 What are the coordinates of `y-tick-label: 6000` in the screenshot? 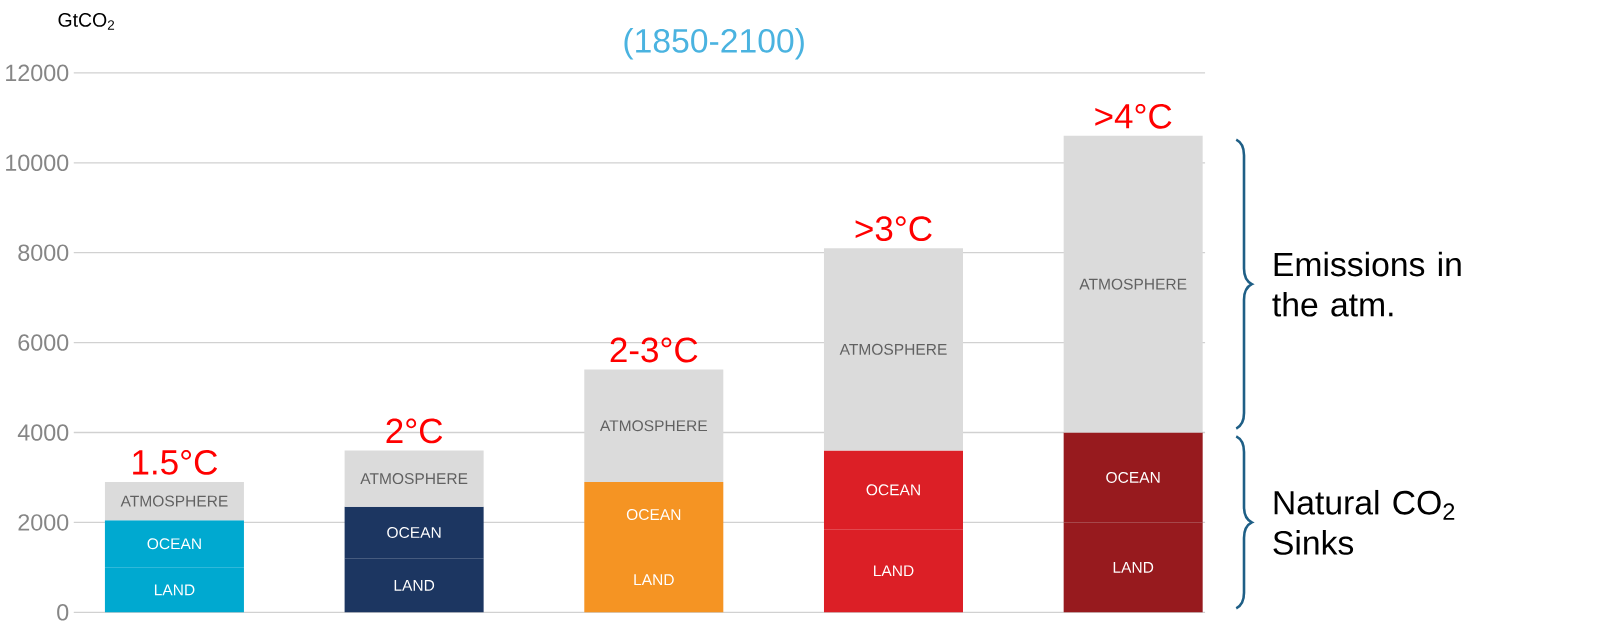 It's located at (43, 342).